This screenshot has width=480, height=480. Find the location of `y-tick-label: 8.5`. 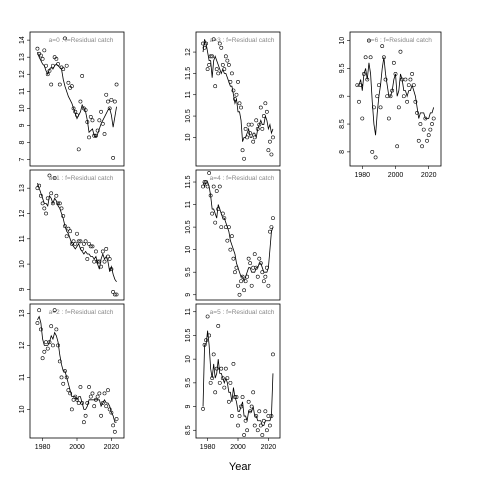

y-tick-label: 8.5 is located at coordinates (188, 430).